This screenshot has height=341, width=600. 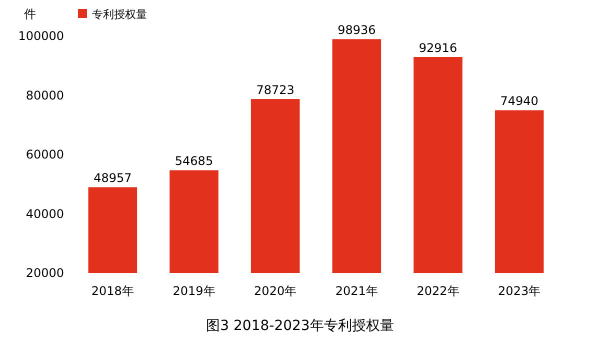 I want to click on x-tick-label: 2022年, so click(x=438, y=291).